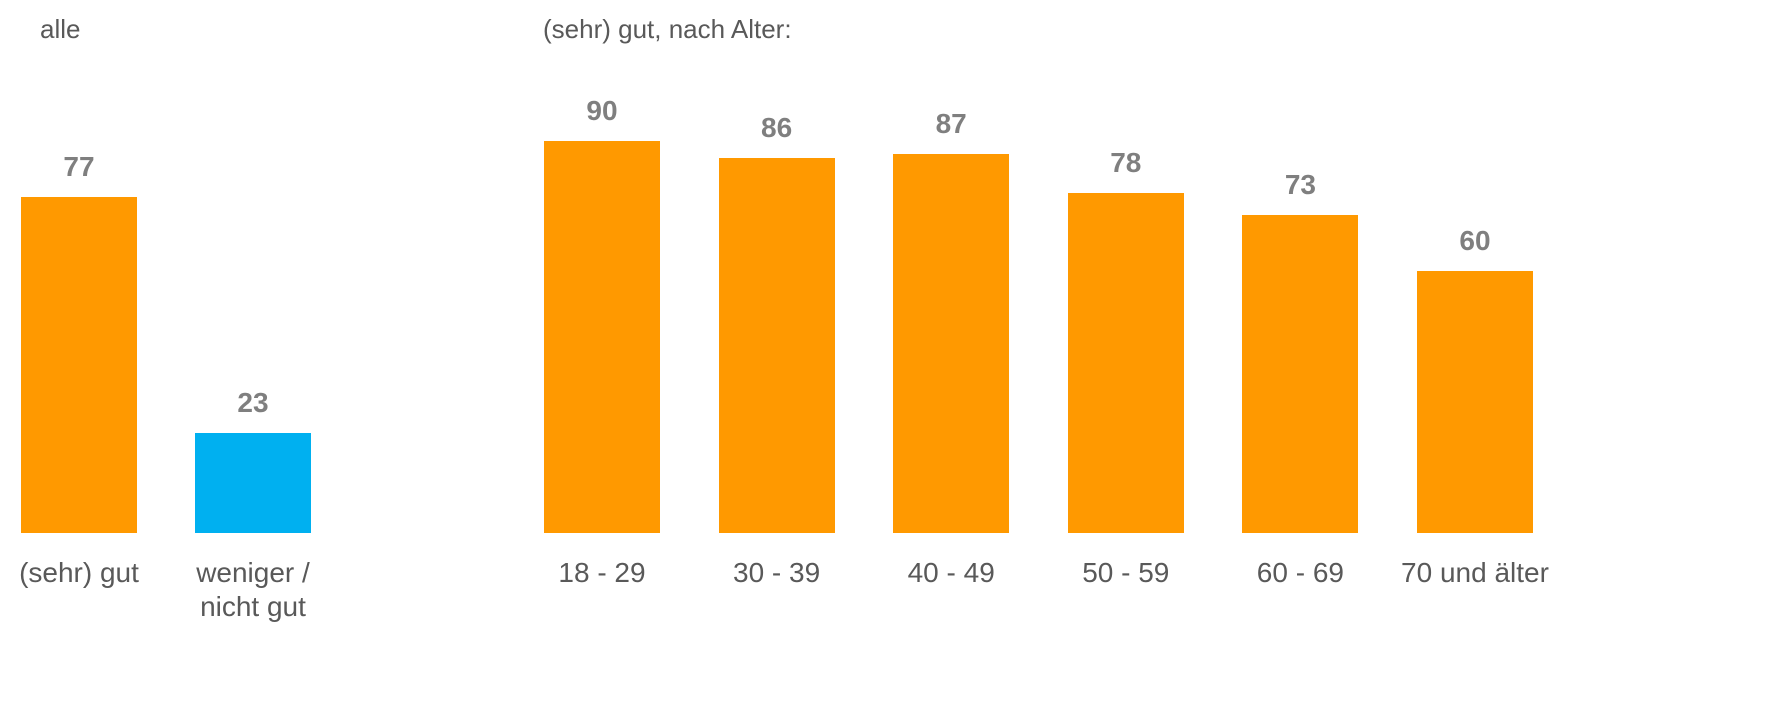  What do you see at coordinates (602, 110) in the screenshot?
I see `value-label: 90` at bounding box center [602, 110].